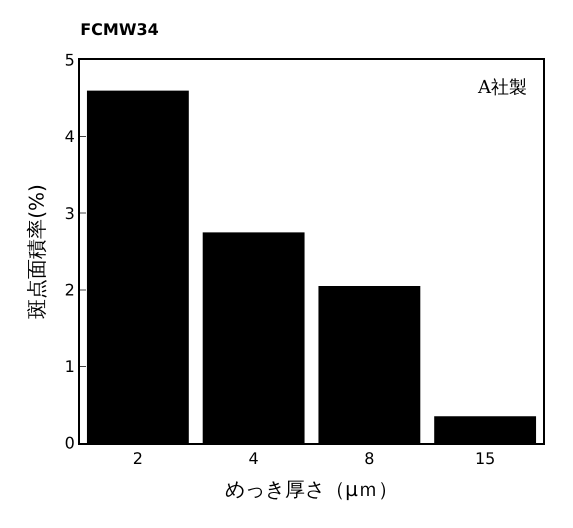  I want to click on x-axis-title: めっき厚さ（μｍ）, so click(311, 489).